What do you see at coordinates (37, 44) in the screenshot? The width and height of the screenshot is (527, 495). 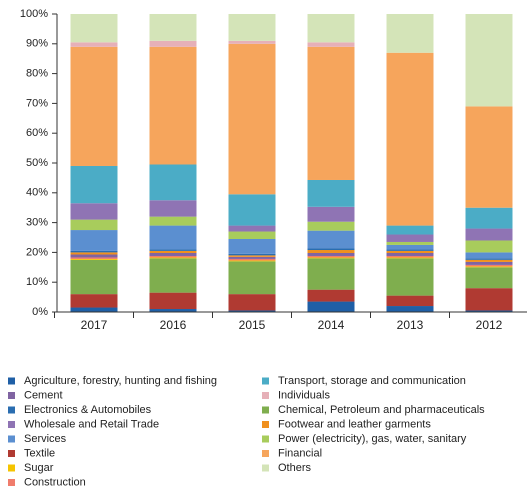 I see `y-tick-label: 90%` at bounding box center [37, 44].